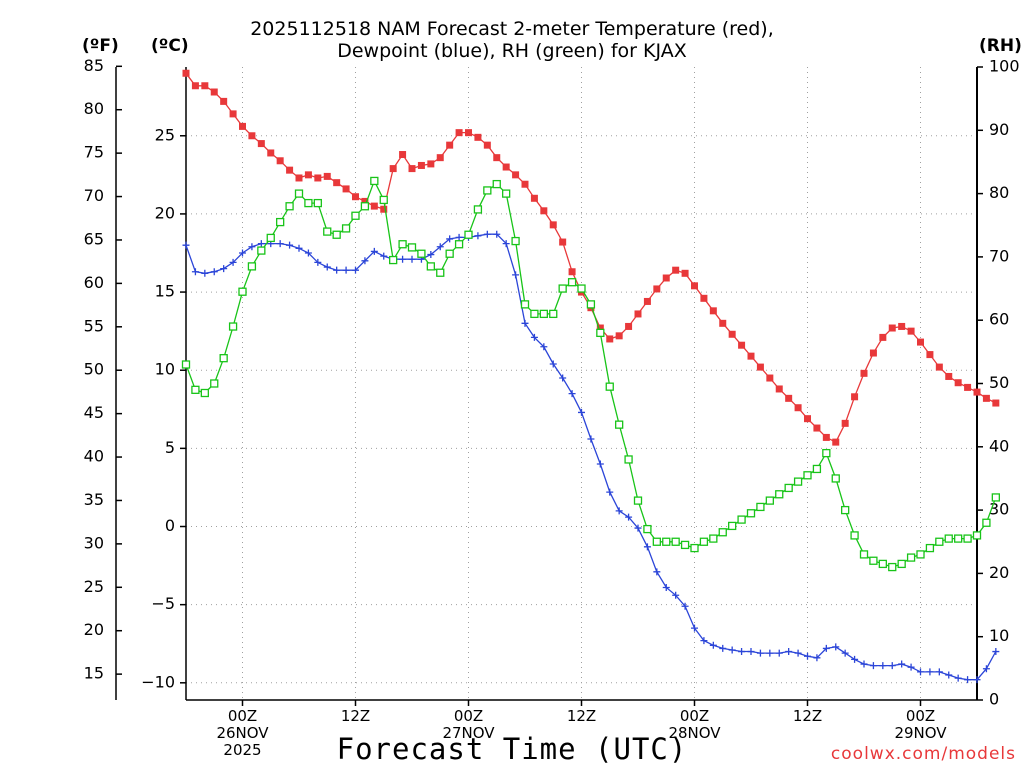 This screenshot has height=768, width=1024. I want to click on x-tick-label-line: 00Z, so click(694, 716).